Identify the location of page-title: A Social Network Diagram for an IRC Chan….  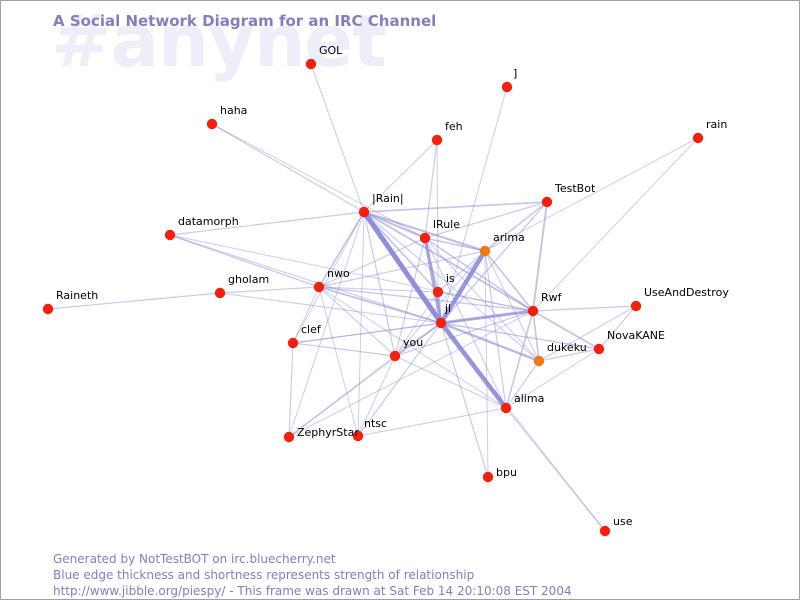
(245, 21).